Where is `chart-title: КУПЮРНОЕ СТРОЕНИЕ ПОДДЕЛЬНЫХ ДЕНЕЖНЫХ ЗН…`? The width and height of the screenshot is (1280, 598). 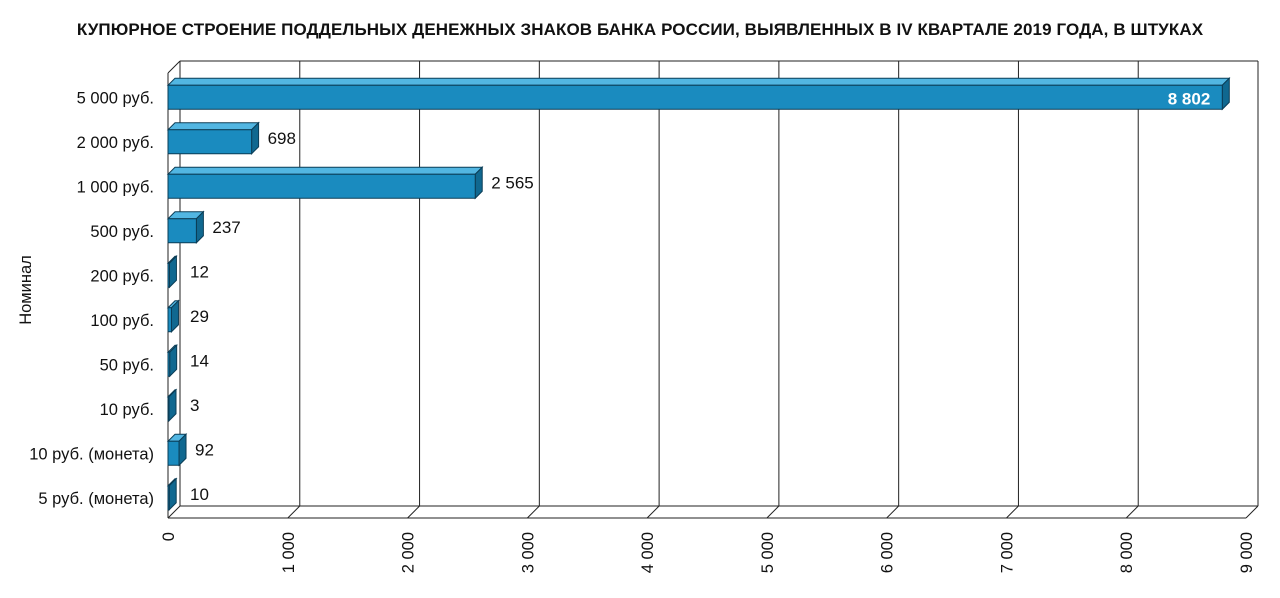 chart-title: КУПЮРНОЕ СТРОЕНИЕ ПОДДЕЛЬНЫХ ДЕНЕЖНЫХ ЗН… is located at coordinates (640, 29).